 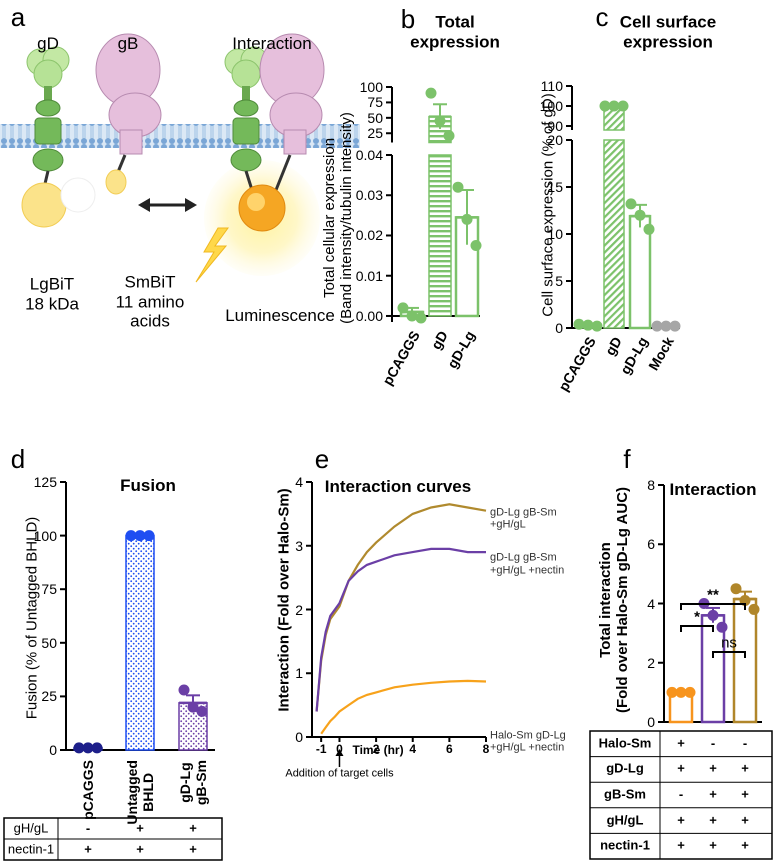 What do you see at coordinates (52, 293) in the screenshot?
I see `lgbit-label: LgBiT 18 kDa` at bounding box center [52, 293].